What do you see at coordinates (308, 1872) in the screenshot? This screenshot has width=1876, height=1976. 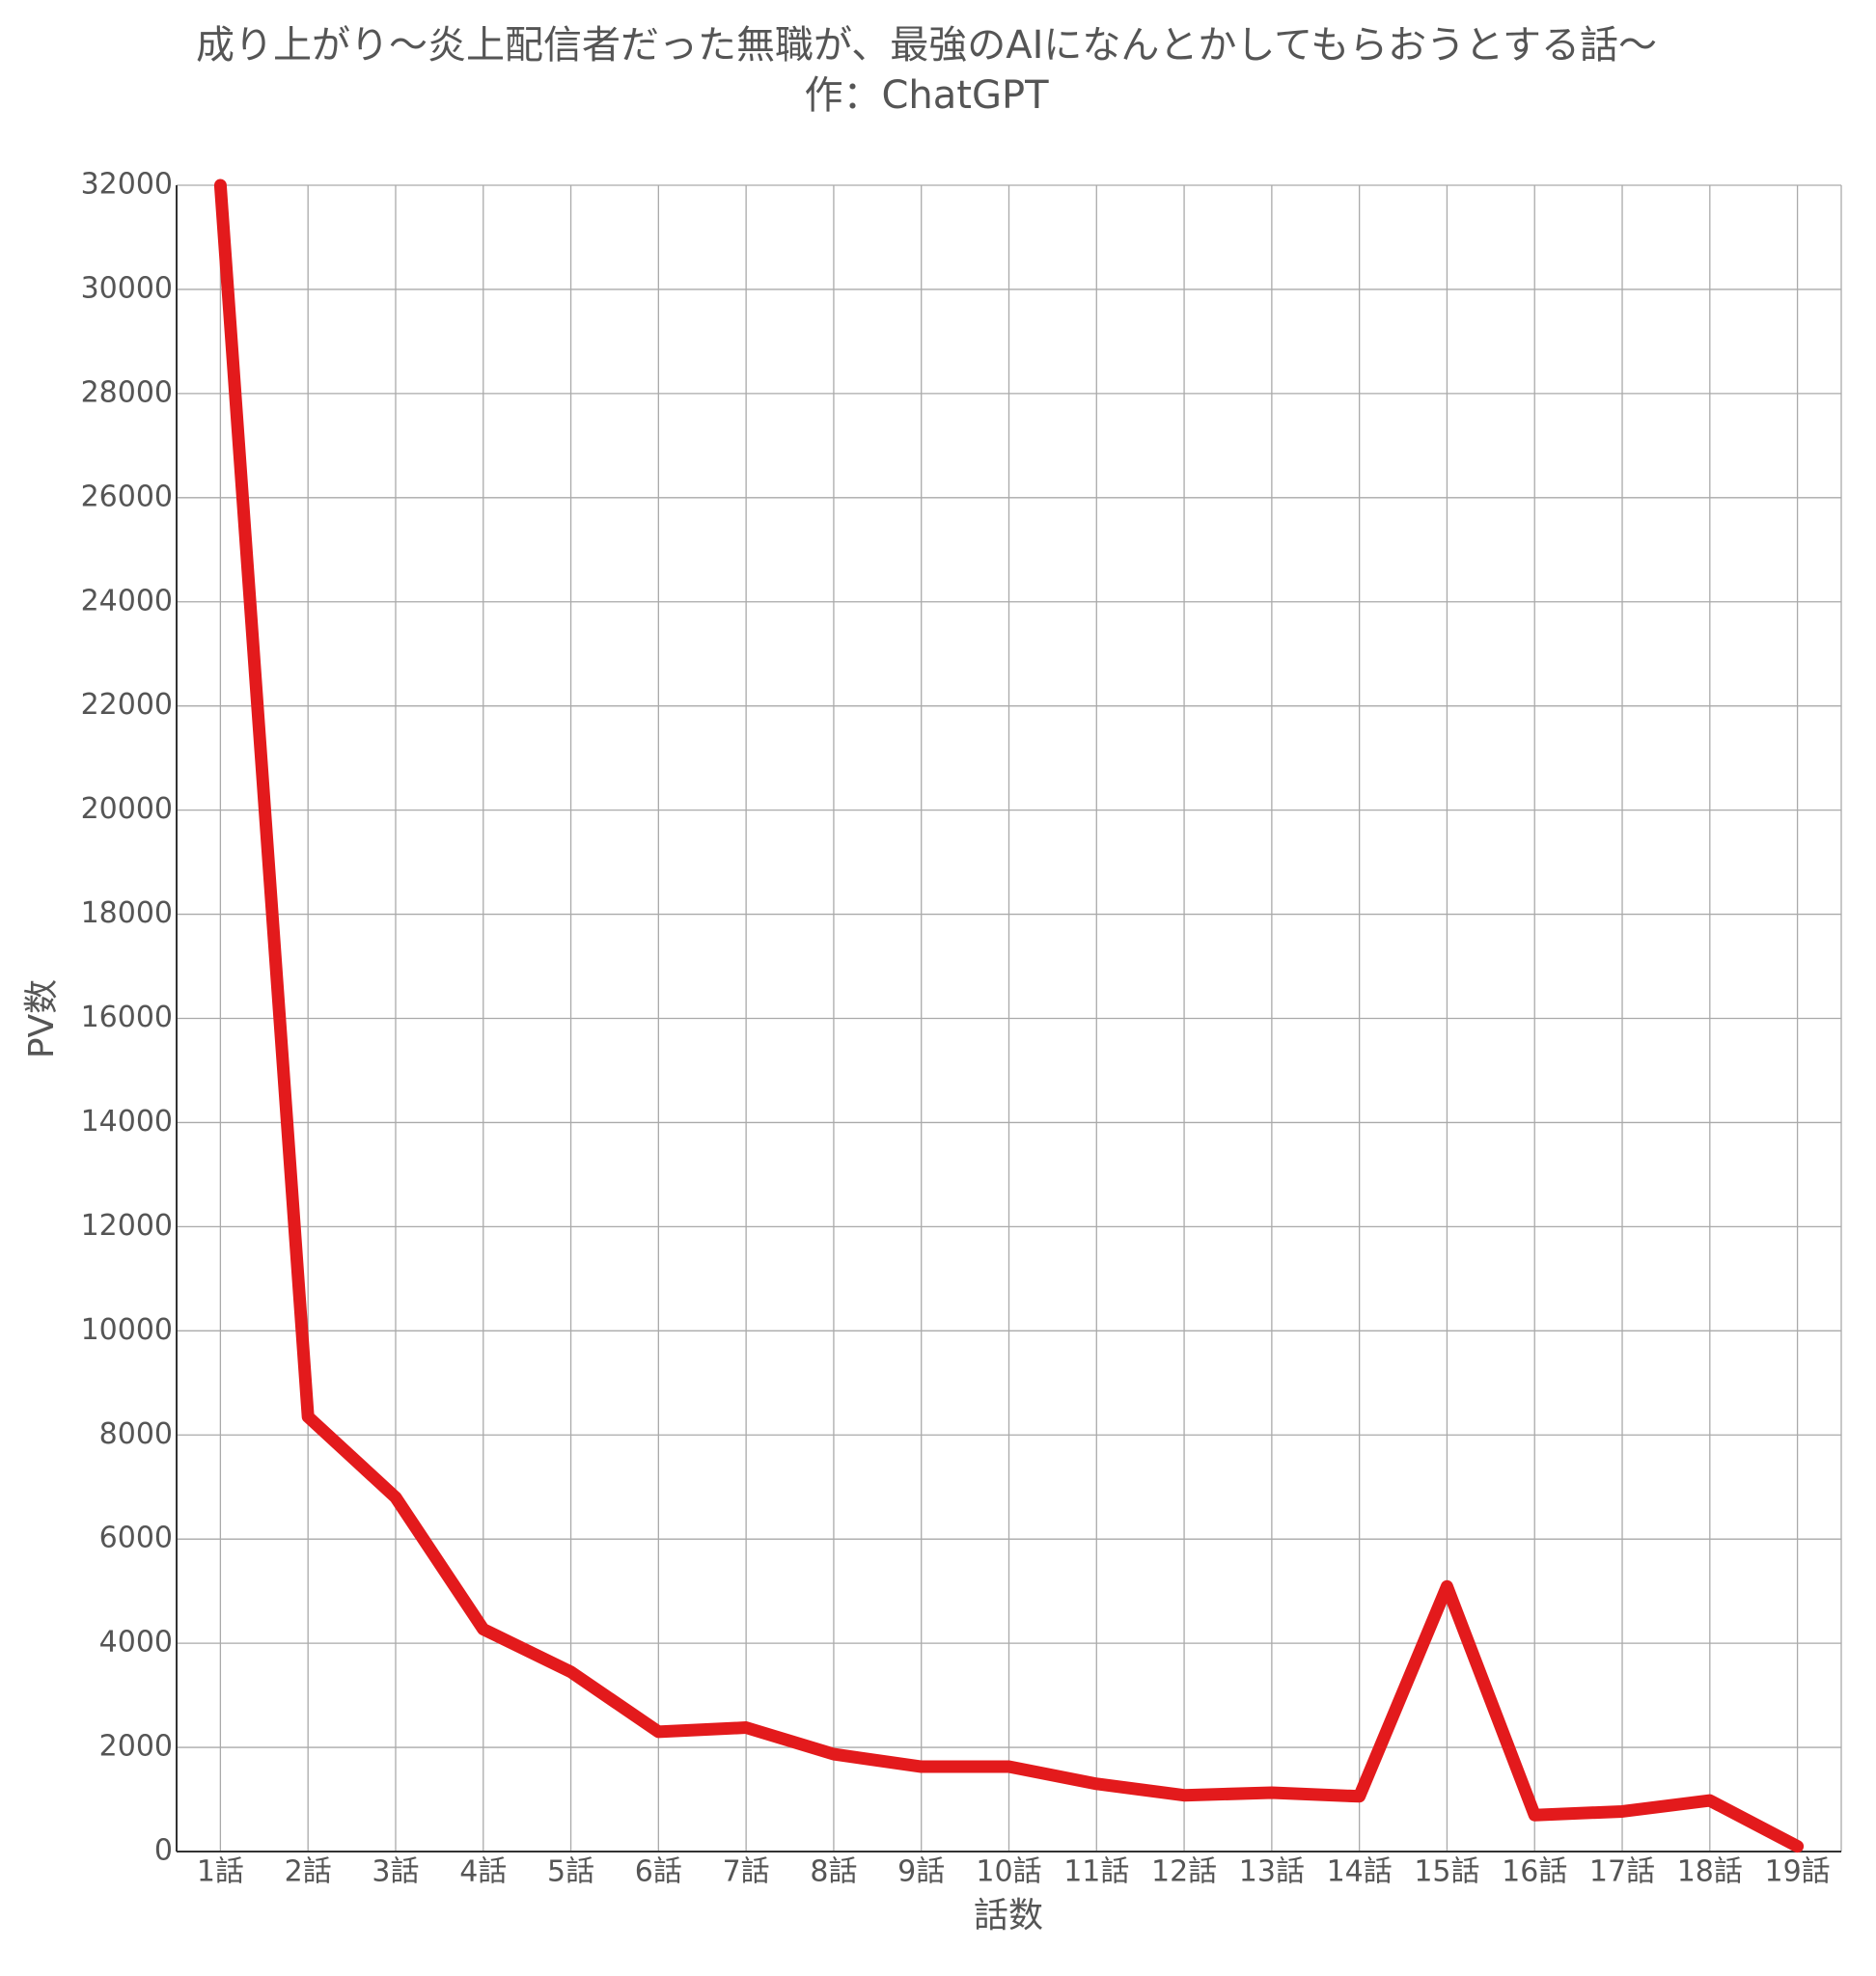 I see `x-tick-label: 2話` at bounding box center [308, 1872].